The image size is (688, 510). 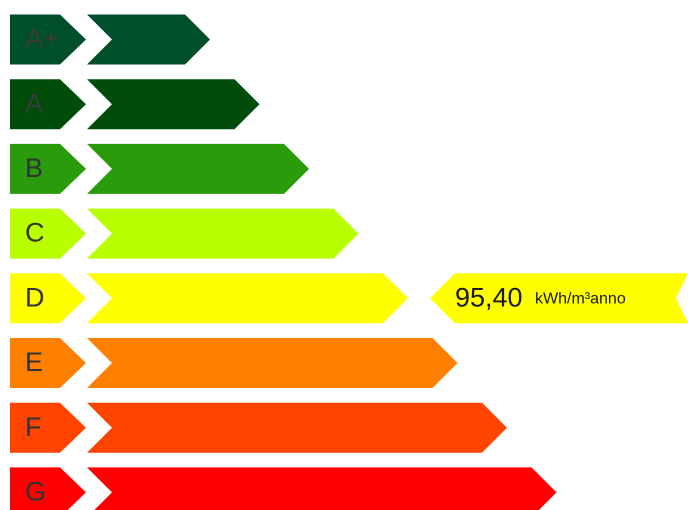 What do you see at coordinates (35, 297) in the screenshot?
I see `rating-label-text: D` at bounding box center [35, 297].